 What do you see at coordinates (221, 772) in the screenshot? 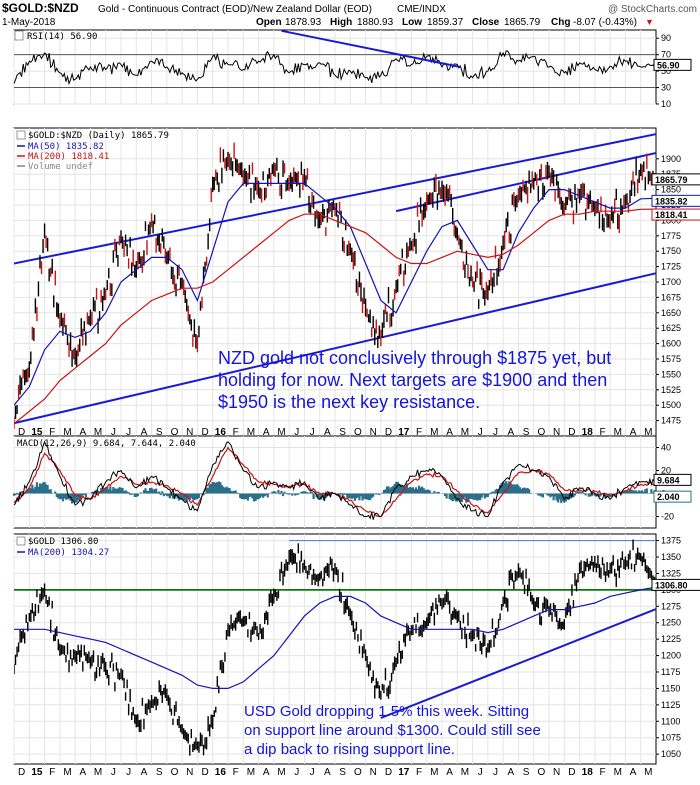
I see `gold-x-tick-label: 16` at bounding box center [221, 772].